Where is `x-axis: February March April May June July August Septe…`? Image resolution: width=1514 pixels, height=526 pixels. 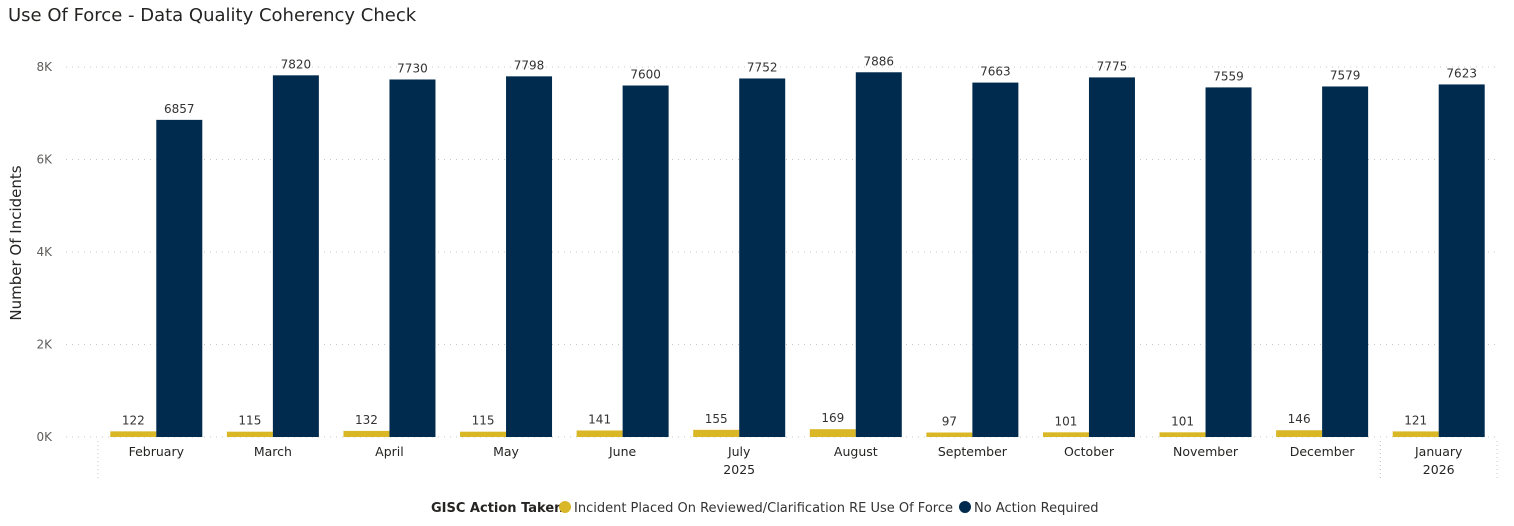 x-axis: February March April May June July August Septe… is located at coordinates (797, 460).